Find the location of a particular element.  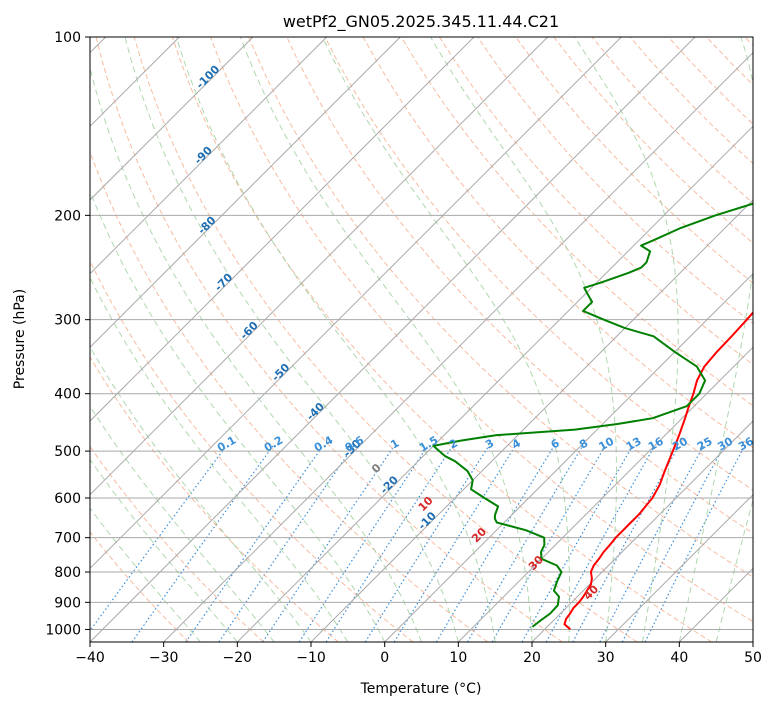

y-tick-label: 1000 is located at coordinates (63, 630).